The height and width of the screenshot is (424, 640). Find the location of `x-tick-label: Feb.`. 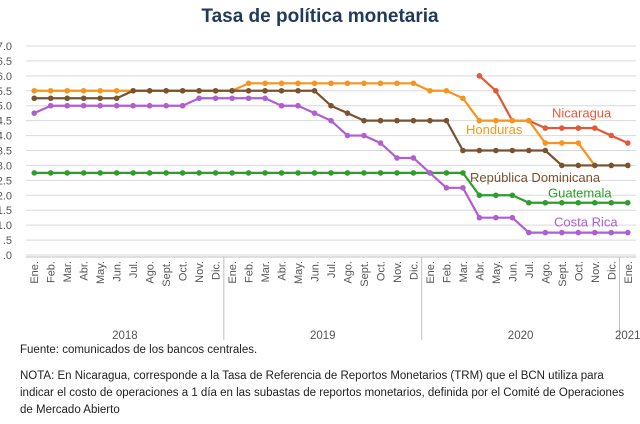

x-tick-label: Feb. is located at coordinates (250, 272).